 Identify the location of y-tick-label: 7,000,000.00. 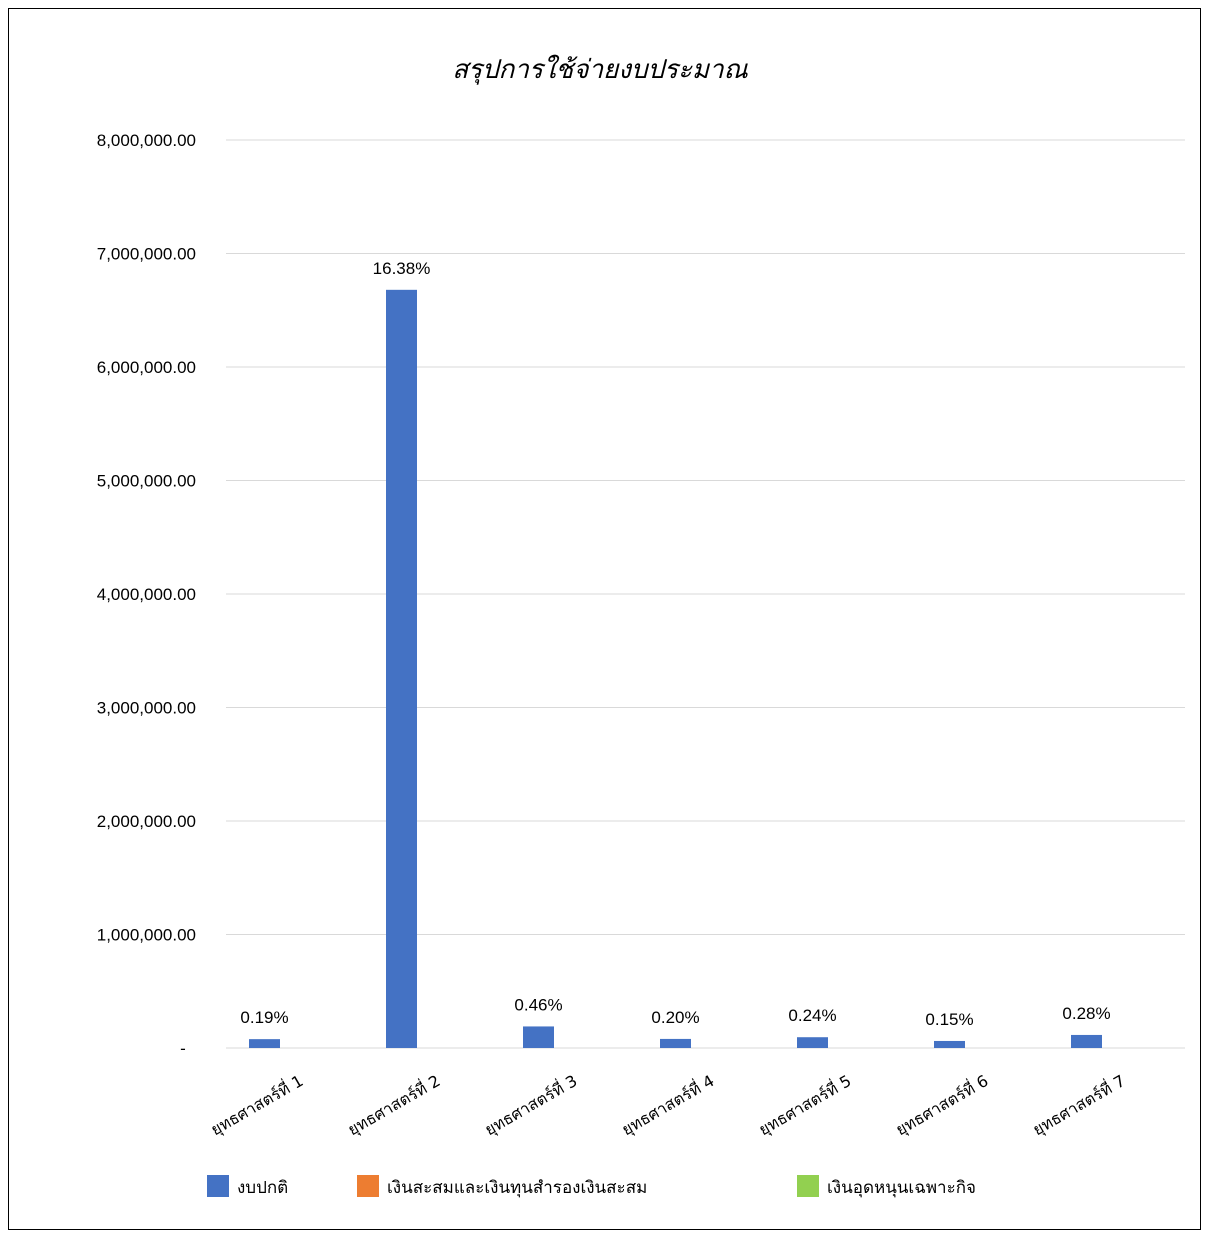
(146, 254).